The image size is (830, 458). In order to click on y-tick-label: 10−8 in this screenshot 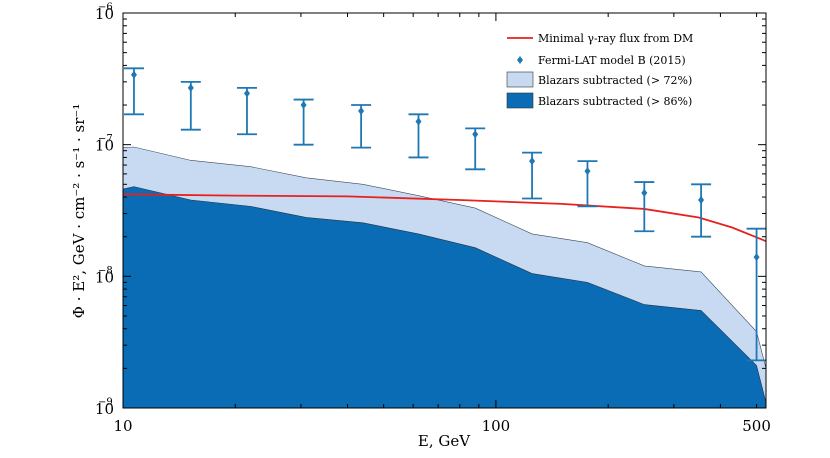, I will do `click(104, 275)`.